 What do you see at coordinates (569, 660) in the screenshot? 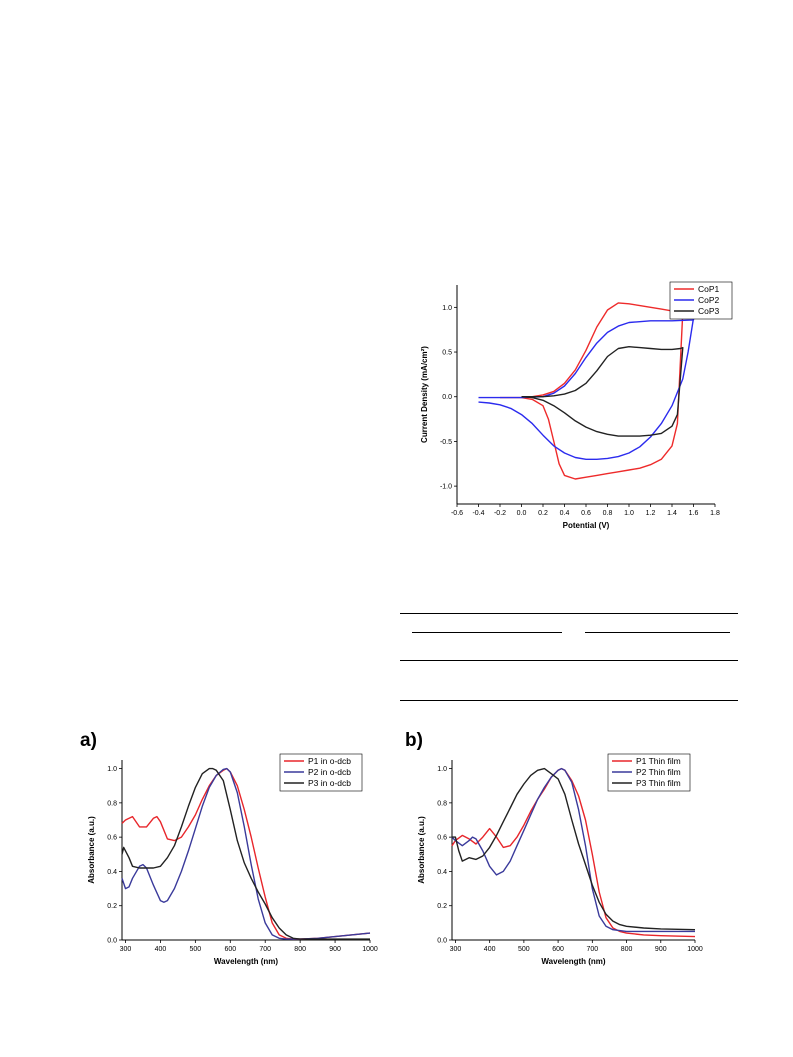
I see `table-header-rule` at bounding box center [569, 660].